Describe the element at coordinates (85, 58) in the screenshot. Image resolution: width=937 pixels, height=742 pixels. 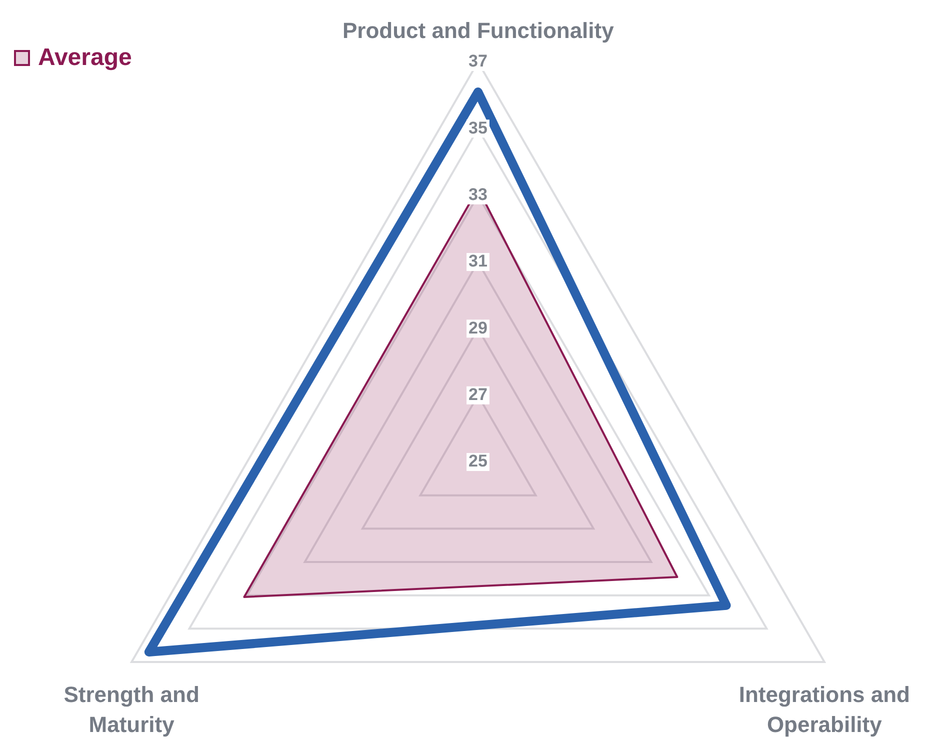
I see `legend-label: Average` at that location.